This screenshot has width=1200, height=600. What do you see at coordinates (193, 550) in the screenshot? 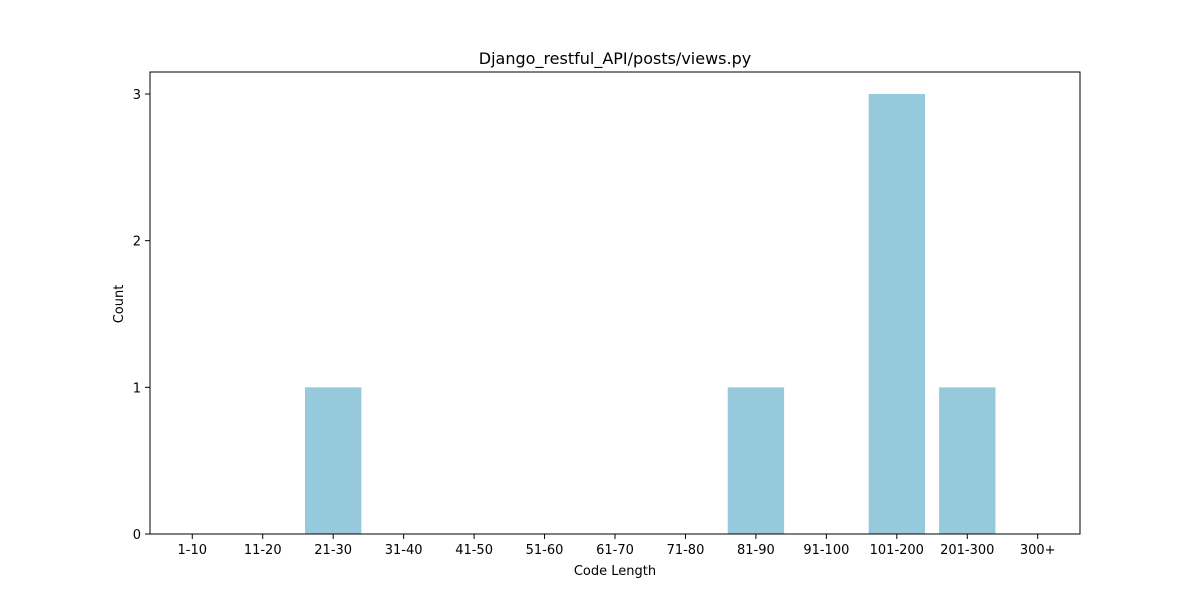
I see `x-tick-label: 1-10` at bounding box center [193, 550].